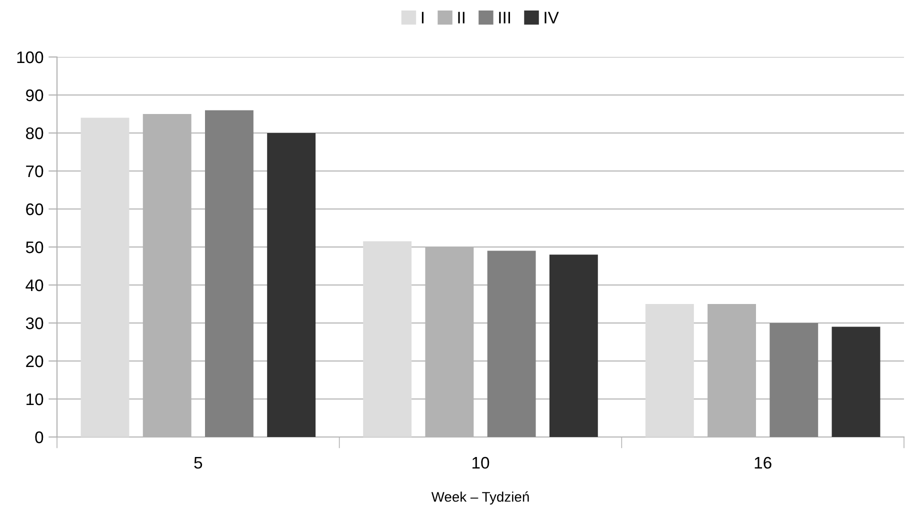 The width and height of the screenshot is (913, 514). I want to click on legend-label: III, so click(504, 18).